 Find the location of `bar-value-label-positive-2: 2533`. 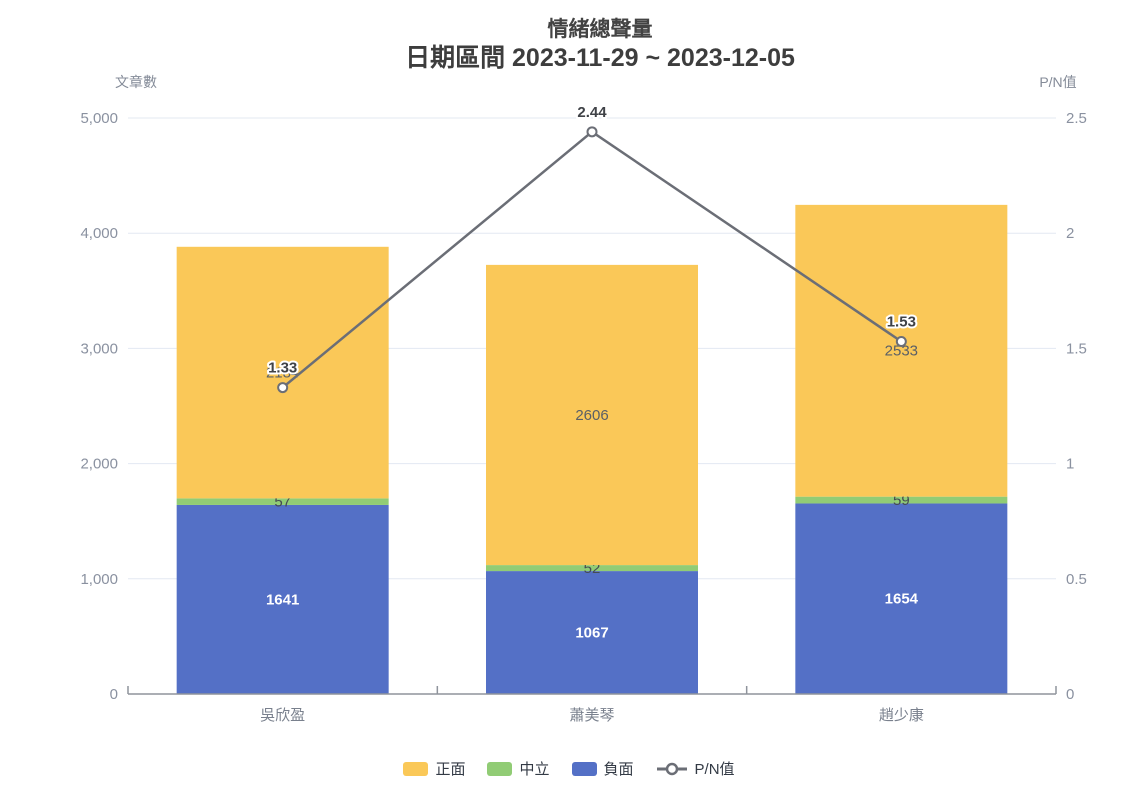

bar-value-label-positive-2: 2533 is located at coordinates (901, 351).